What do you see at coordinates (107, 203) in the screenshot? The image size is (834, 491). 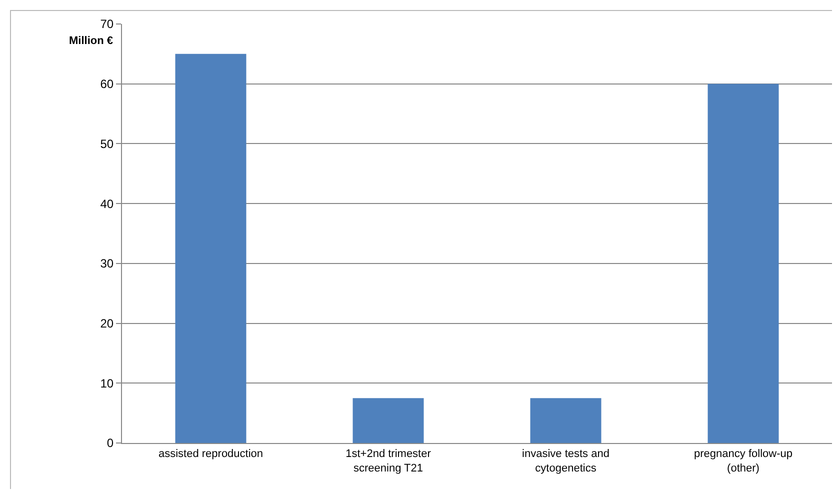 I see `y-tick-label: 40` at bounding box center [107, 203].